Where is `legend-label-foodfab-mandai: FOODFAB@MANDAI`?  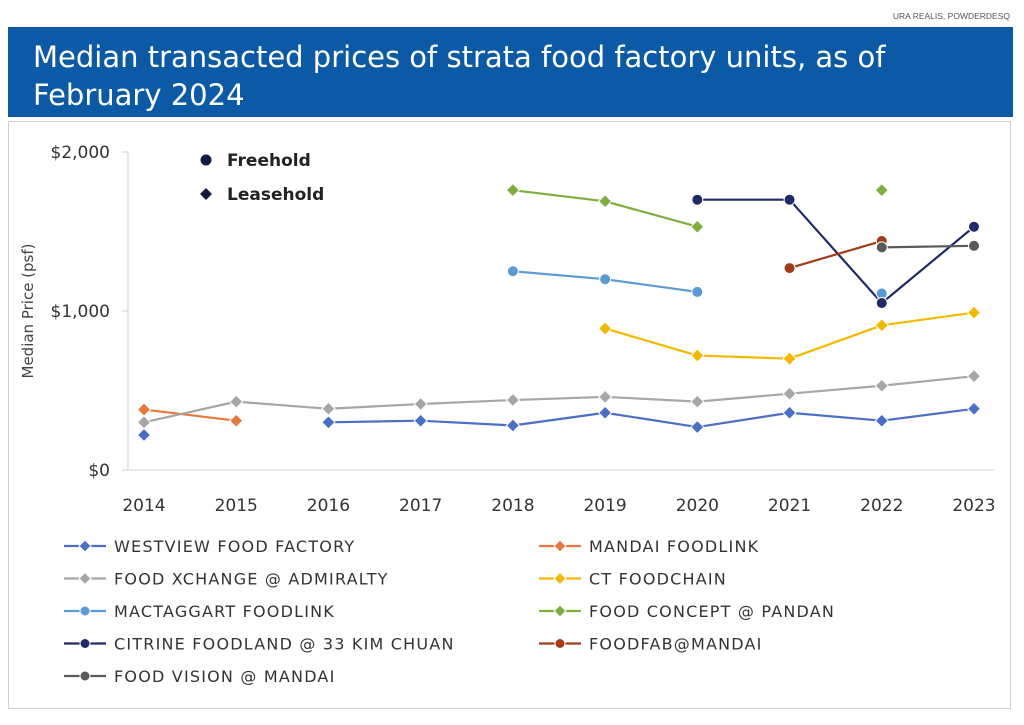
legend-label-foodfab-mandai: FOODFAB@MANDAI is located at coordinates (676, 644).